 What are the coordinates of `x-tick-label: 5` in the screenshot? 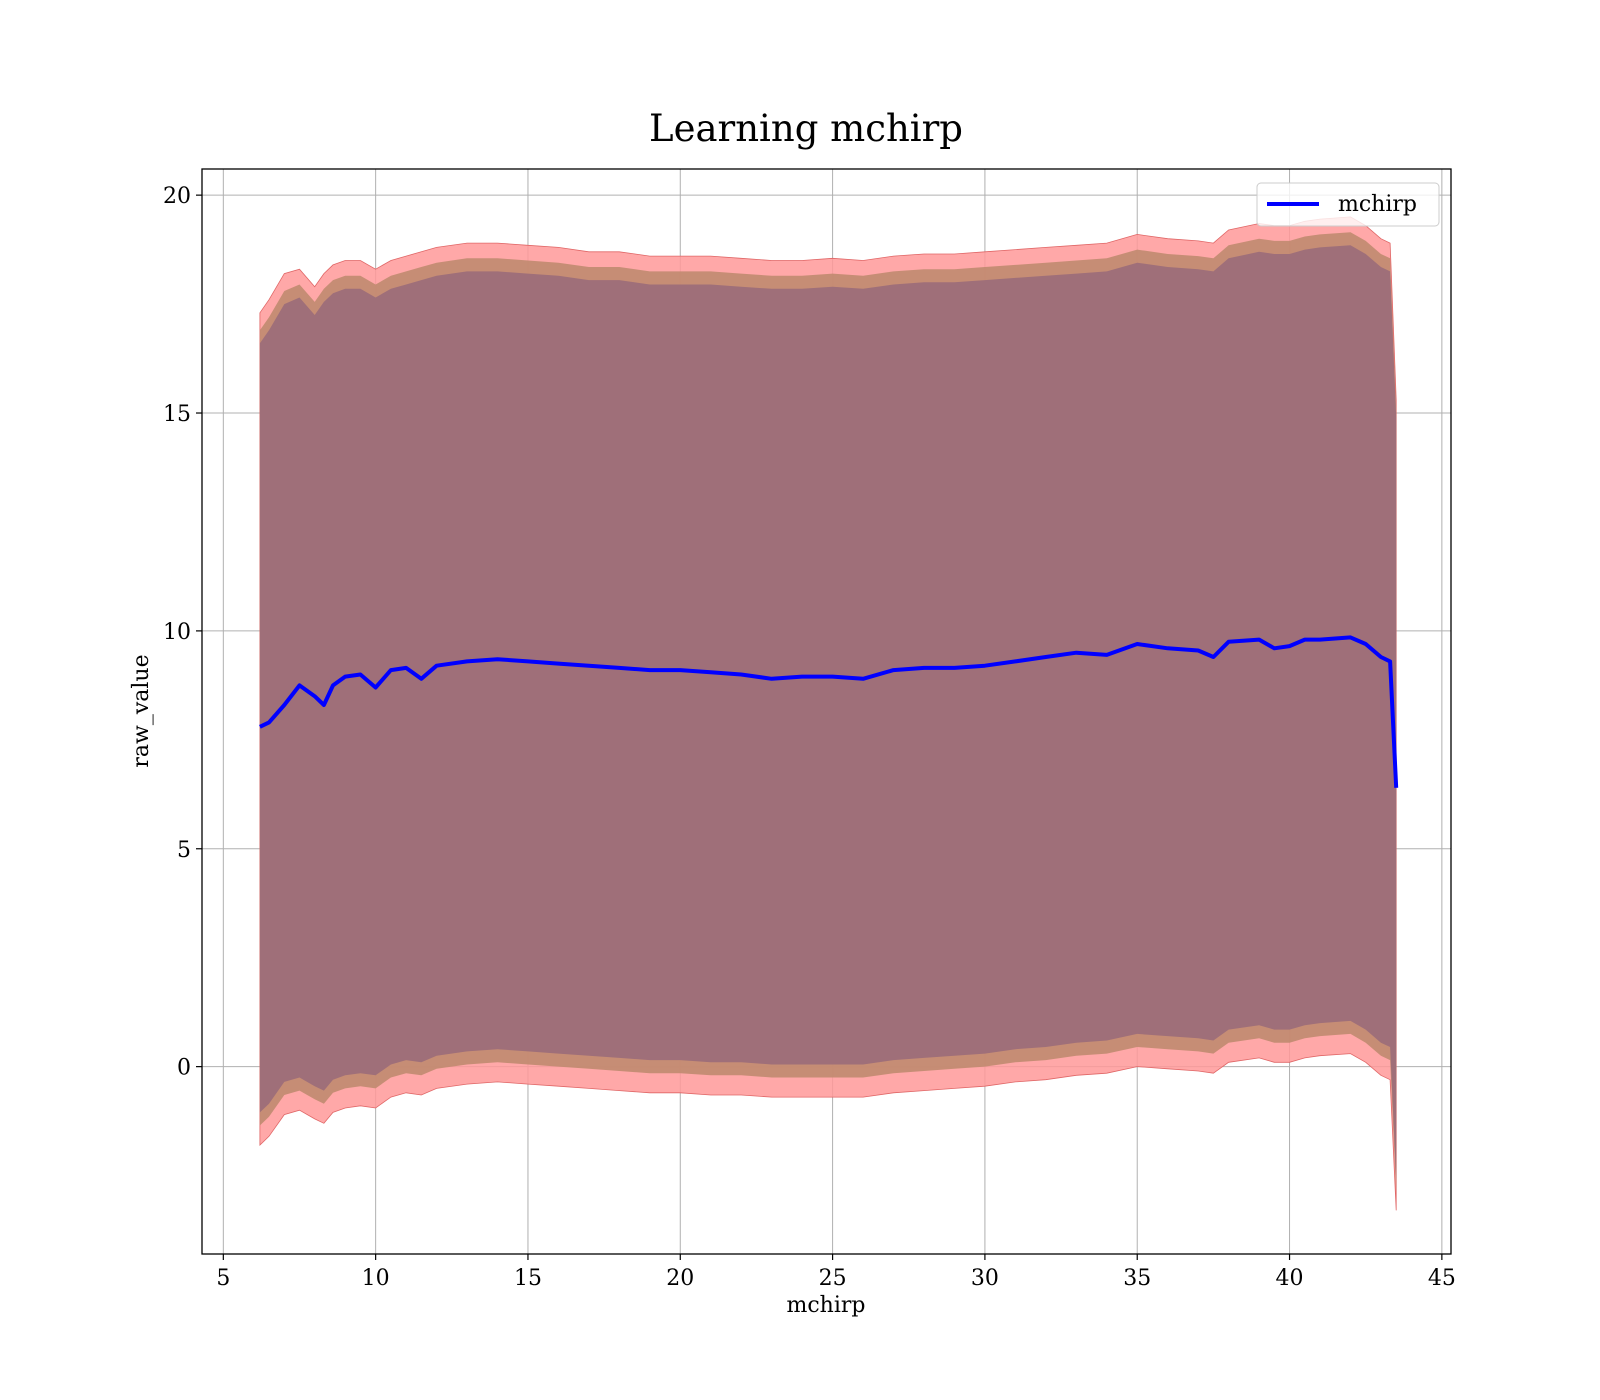 It's located at (223, 1278).